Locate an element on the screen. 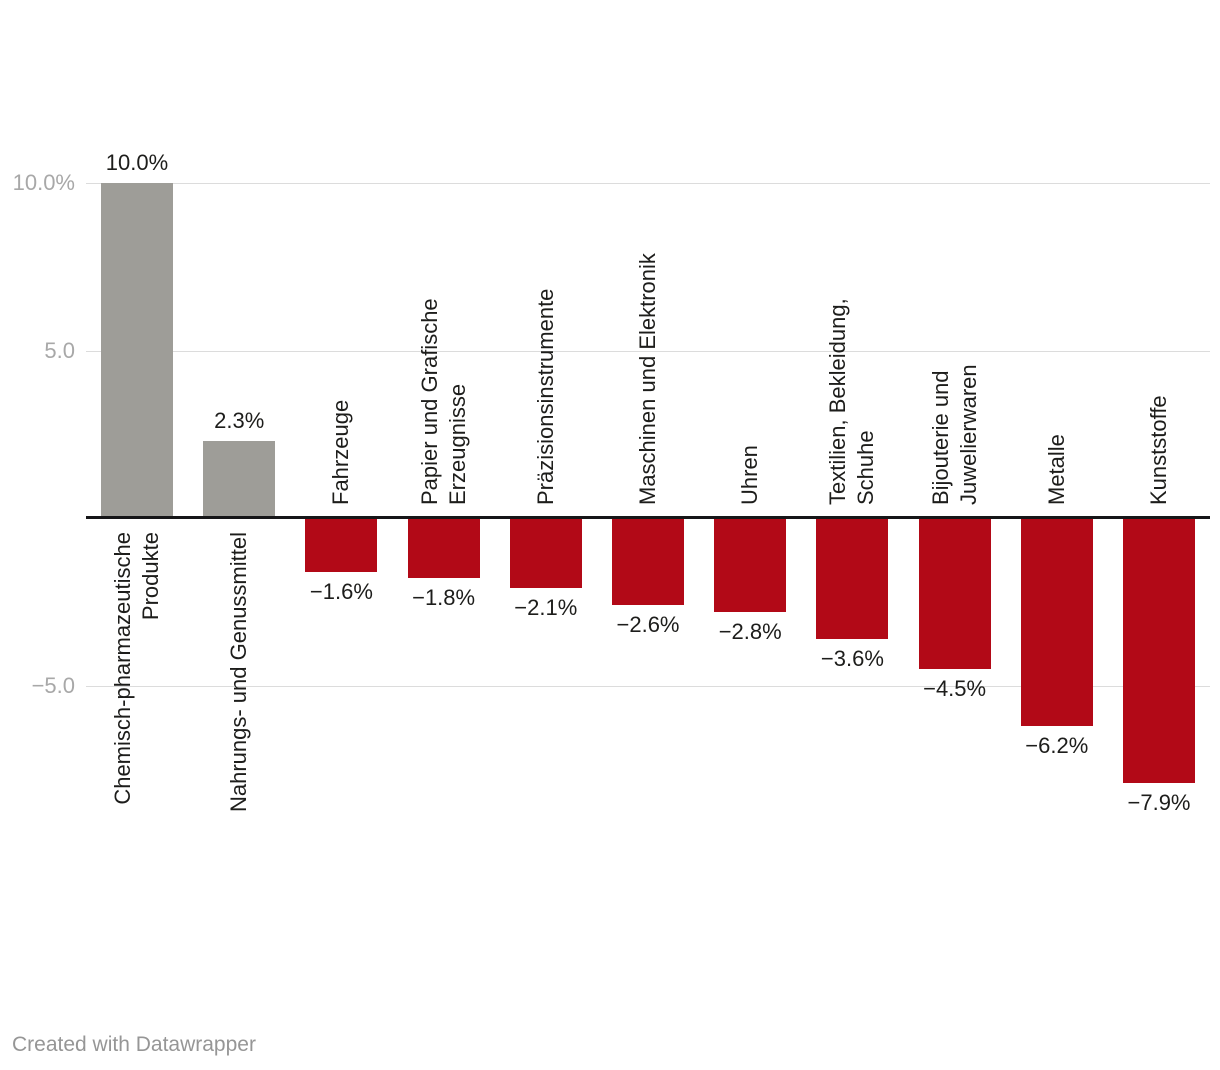 The height and width of the screenshot is (1070, 1220). bar-value-label: −2.1% is located at coordinates (546, 608).